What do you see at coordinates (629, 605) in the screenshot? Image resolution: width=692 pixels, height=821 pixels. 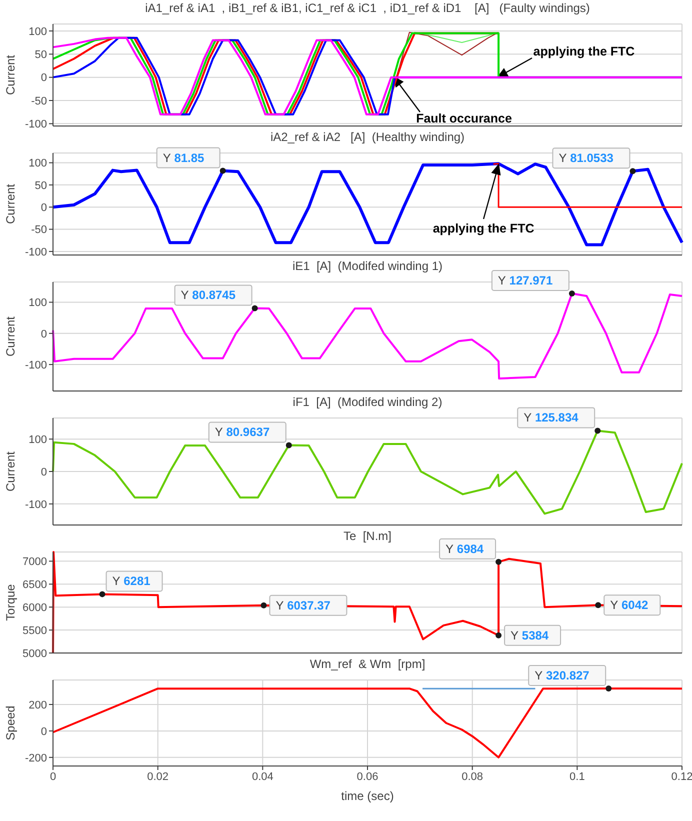 I see `data-label: Y 6042` at bounding box center [629, 605].